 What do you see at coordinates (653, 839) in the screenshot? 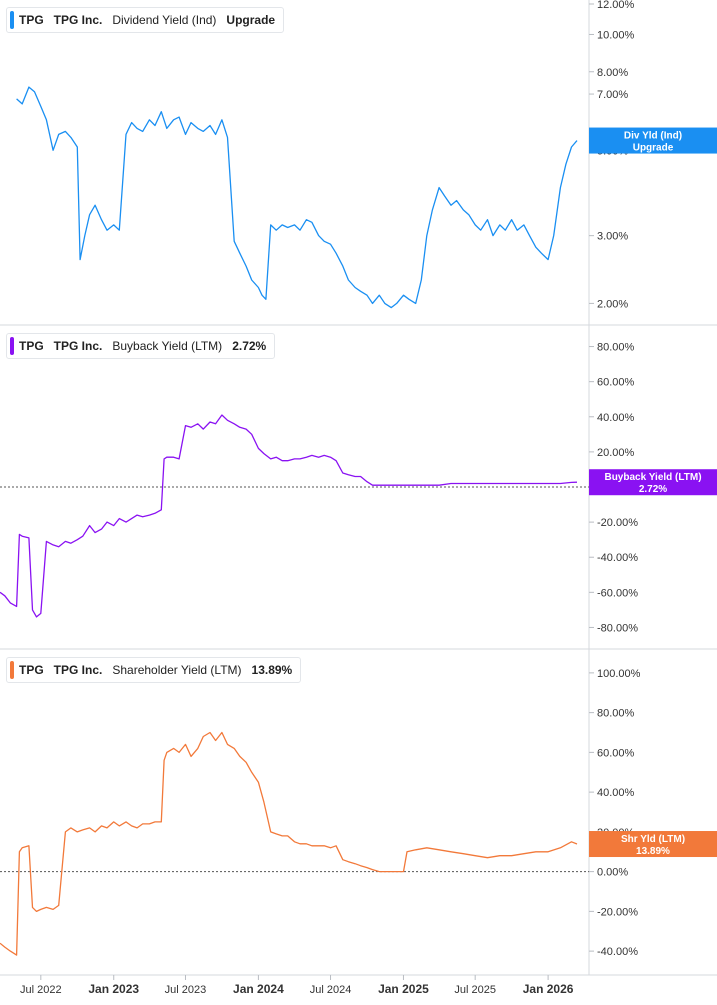
I see `last-value-tag-label: Shr Yld (LTM)` at bounding box center [653, 839].